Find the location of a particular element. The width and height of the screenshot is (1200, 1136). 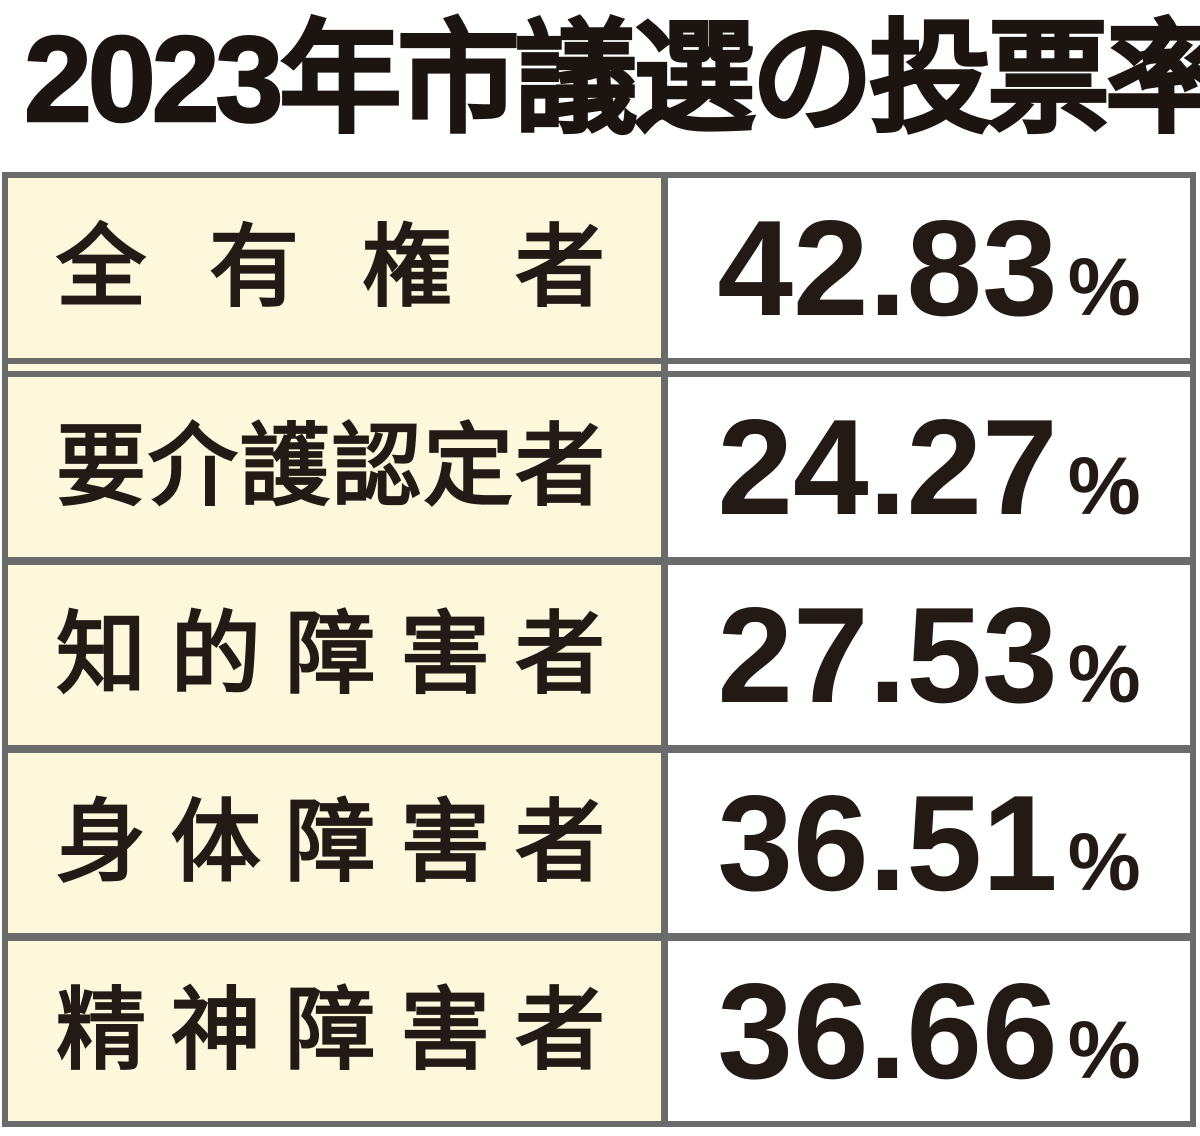

page-title: 2023年市議選の投票率 is located at coordinates (611, 79).